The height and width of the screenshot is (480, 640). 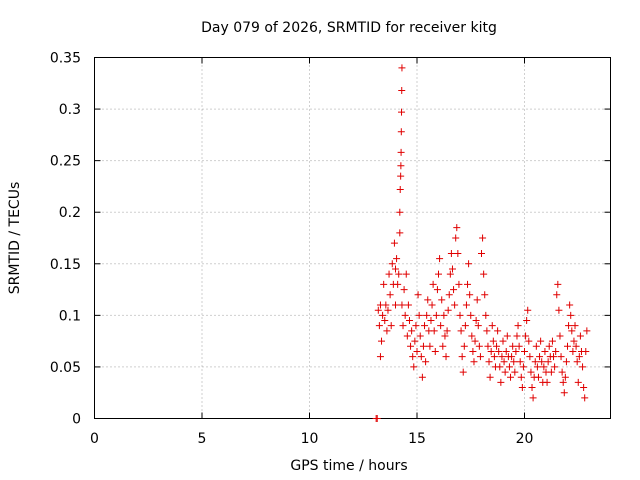 What do you see at coordinates (76, 420) in the screenshot?
I see `y-tick-label: 0` at bounding box center [76, 420].